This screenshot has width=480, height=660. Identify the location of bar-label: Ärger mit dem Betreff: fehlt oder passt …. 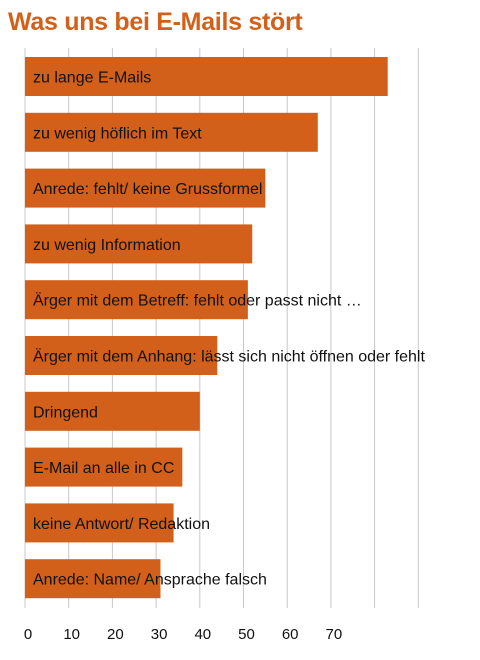
(197, 301).